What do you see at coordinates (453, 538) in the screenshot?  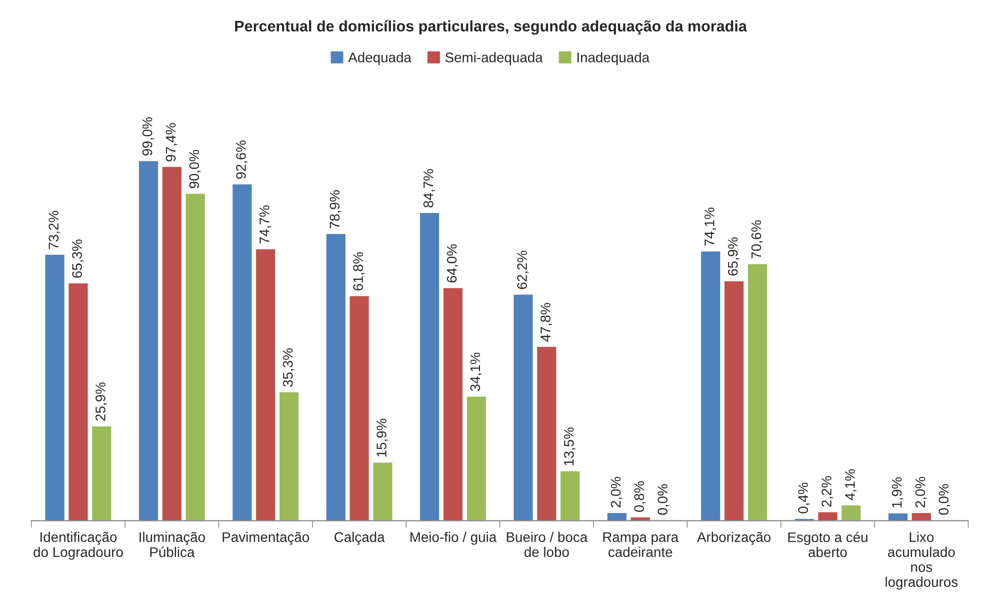 I see `x-tick-label: Meio-fio / guia` at bounding box center [453, 538].